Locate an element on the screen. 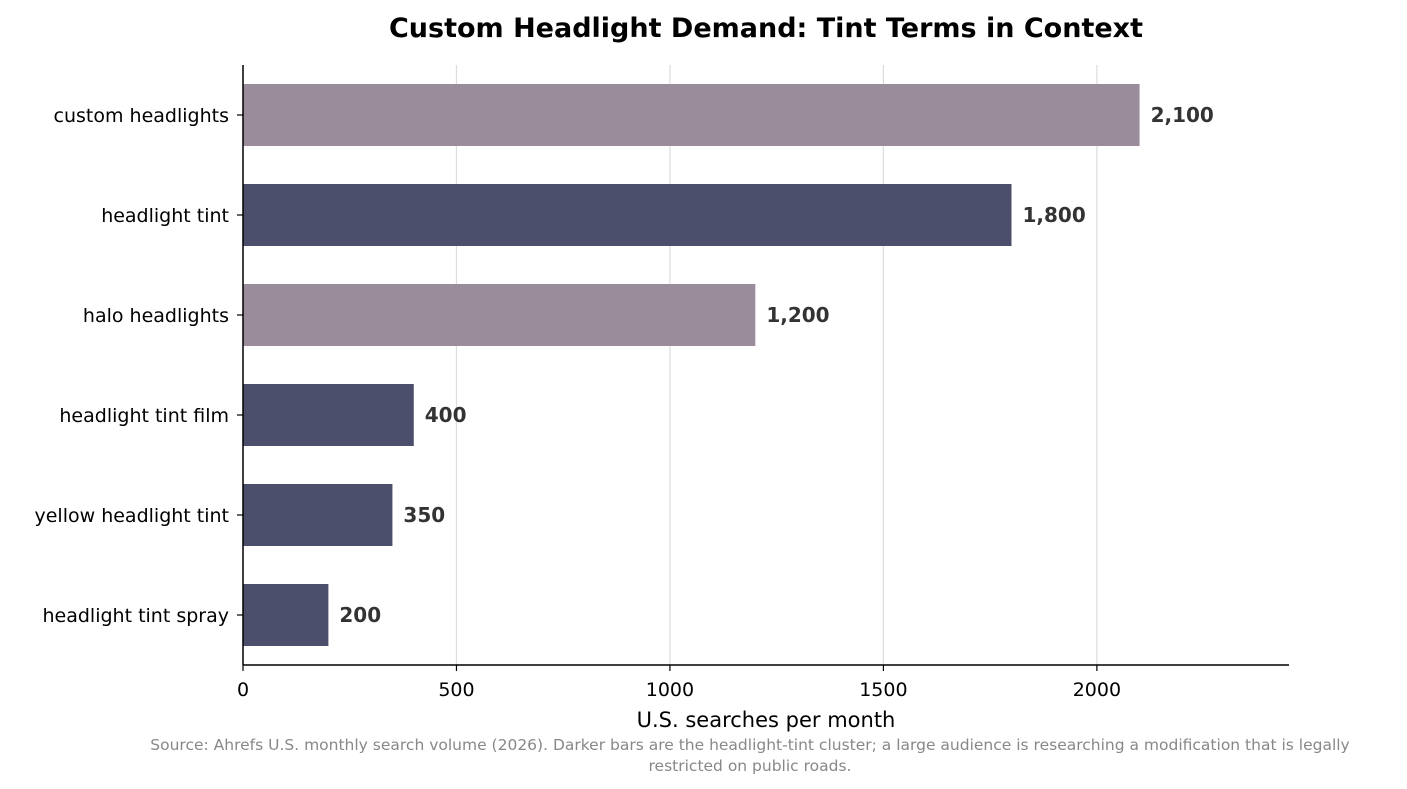 Image resolution: width=1407 pixels, height=789 pixels. x-axis-ticks: 0 500 1000 1500 2000 is located at coordinates (679, 683).